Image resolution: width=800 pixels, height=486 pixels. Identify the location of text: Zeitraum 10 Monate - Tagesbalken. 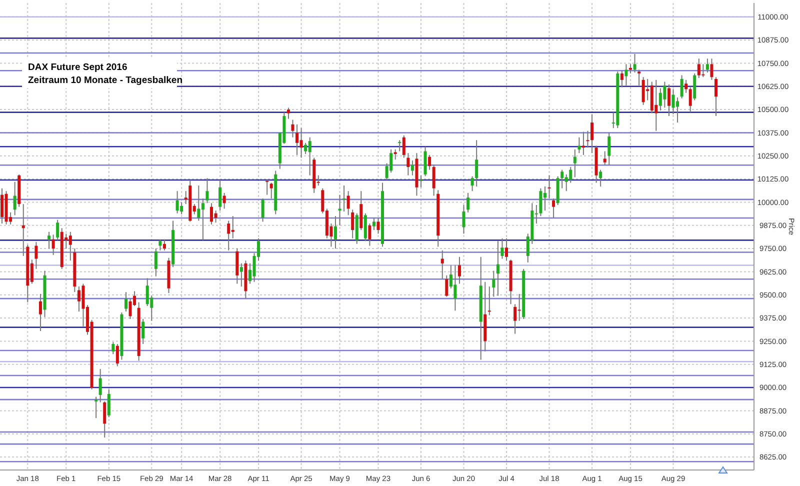
(105, 80).